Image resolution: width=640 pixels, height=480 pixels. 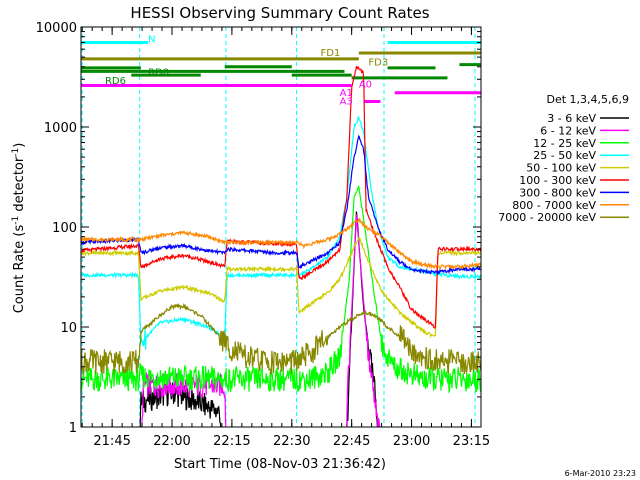 What do you see at coordinates (568, 130) in the screenshot?
I see `legend-entry-label: 6 - 12 keV` at bounding box center [568, 130].